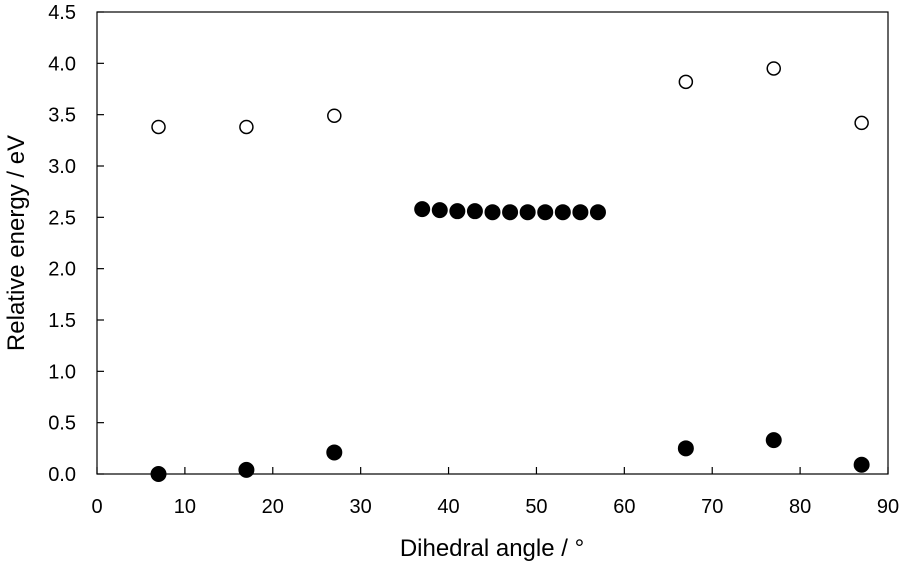 The image size is (900, 565). Describe the element at coordinates (185, 507) in the screenshot. I see `x-tick-label: 10` at that location.